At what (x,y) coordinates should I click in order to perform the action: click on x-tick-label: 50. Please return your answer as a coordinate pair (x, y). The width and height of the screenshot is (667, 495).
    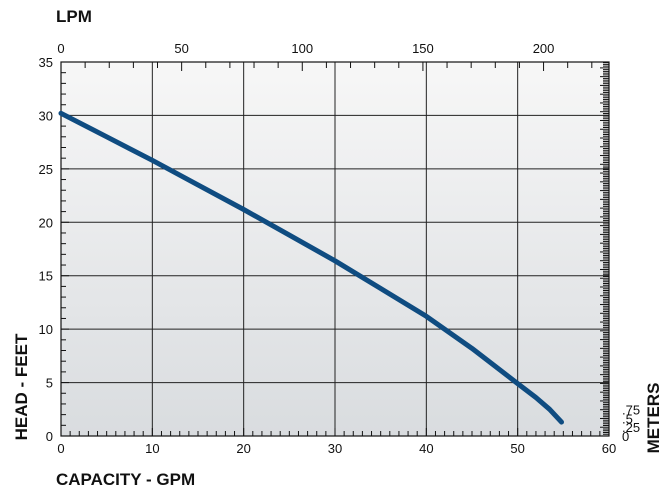
    Looking at the image, I should click on (517, 448).